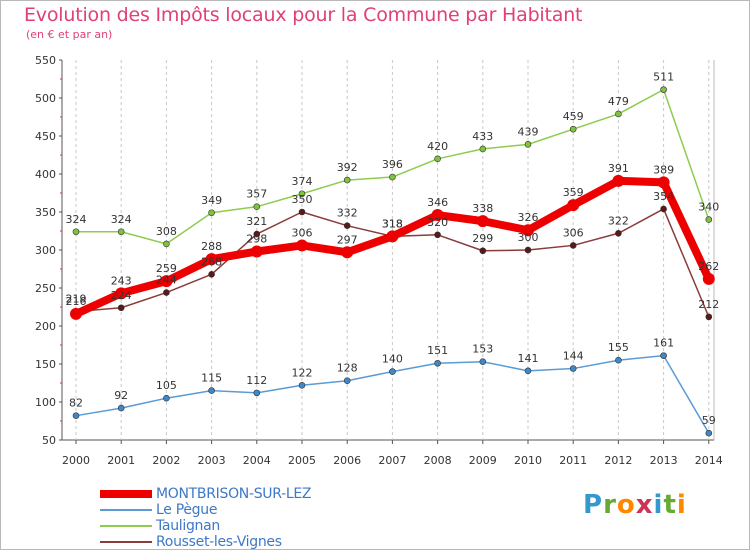 This screenshot has height=550, width=750. I want to click on data-label: 268, so click(211, 261).